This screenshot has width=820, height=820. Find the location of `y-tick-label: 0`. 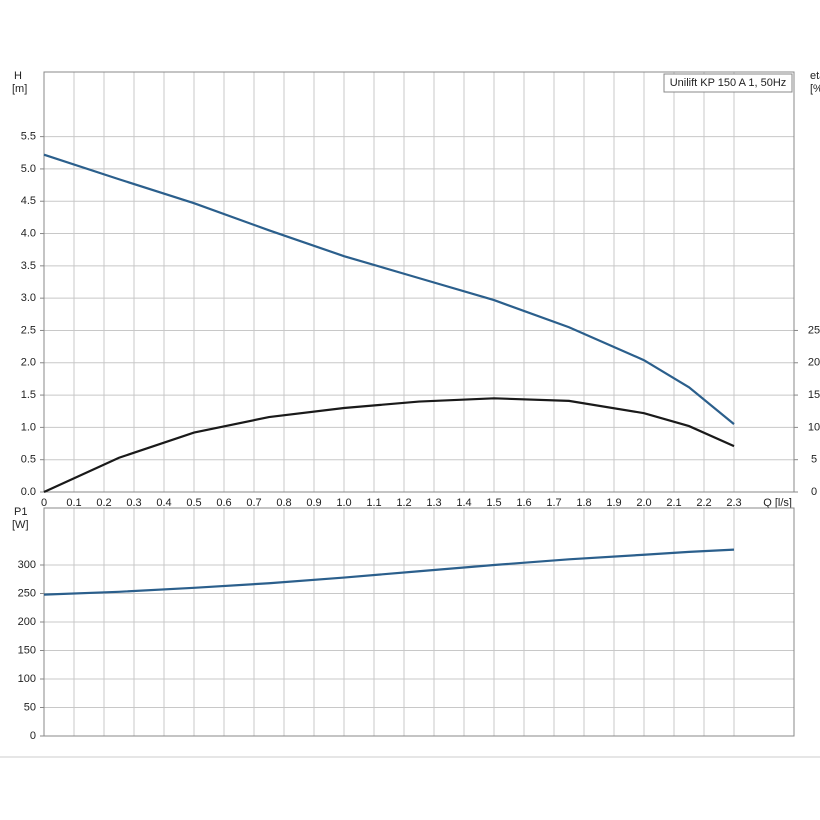

y-tick-label: 0 is located at coordinates (33, 736).